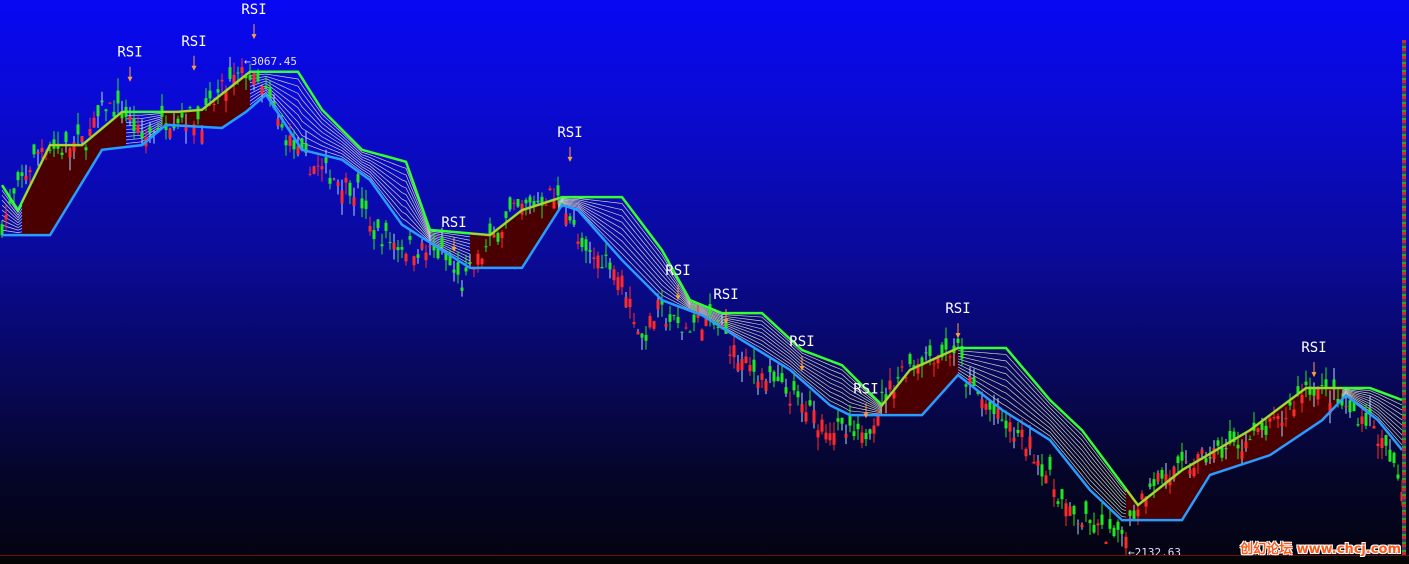  What do you see at coordinates (920, 376) in the screenshot?
I see `uptrend-line` at bounding box center [920, 376].